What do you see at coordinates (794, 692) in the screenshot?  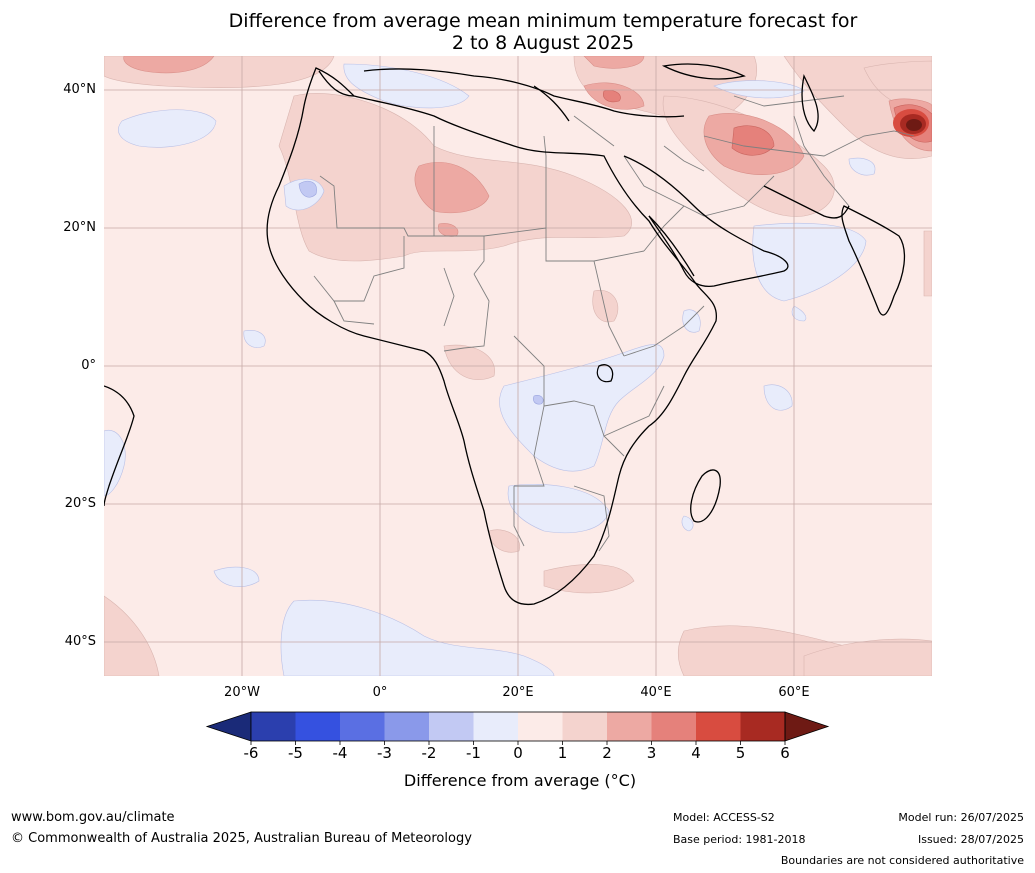 I see `lon-label-60e: 60°E` at bounding box center [794, 692].